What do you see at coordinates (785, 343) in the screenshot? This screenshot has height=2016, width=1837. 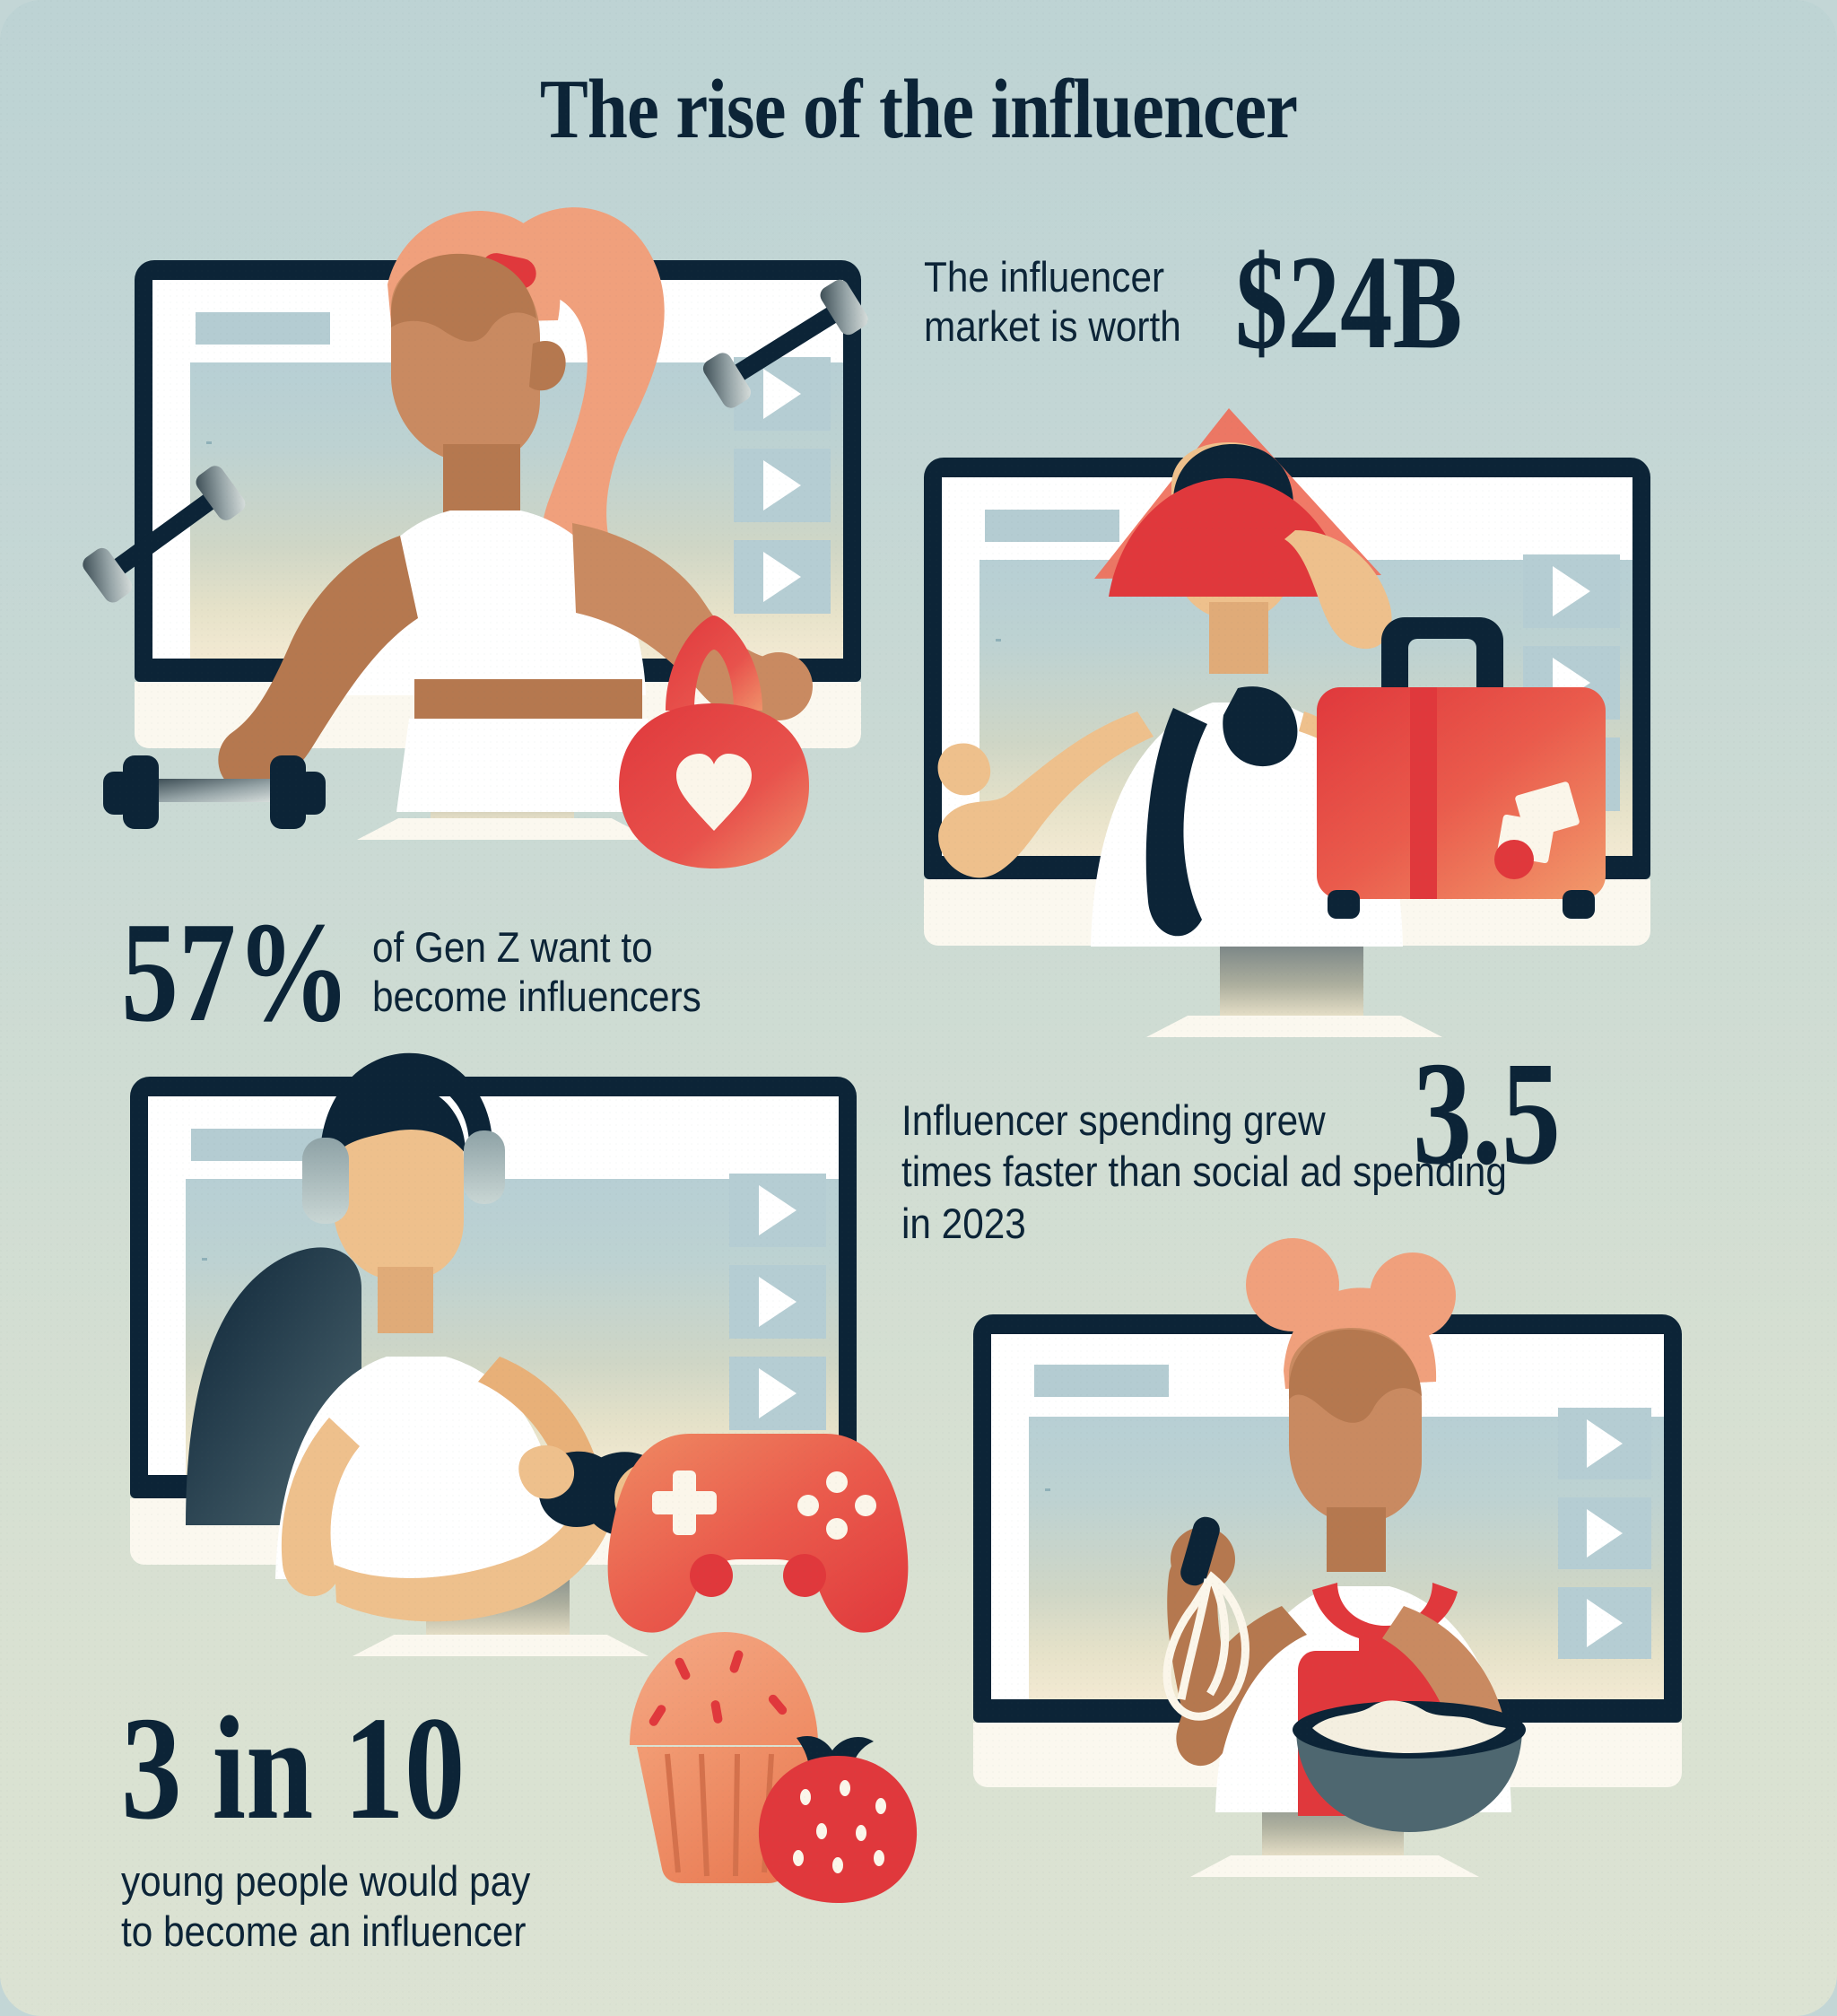 I see `dumbbell-icon-small` at bounding box center [785, 343].